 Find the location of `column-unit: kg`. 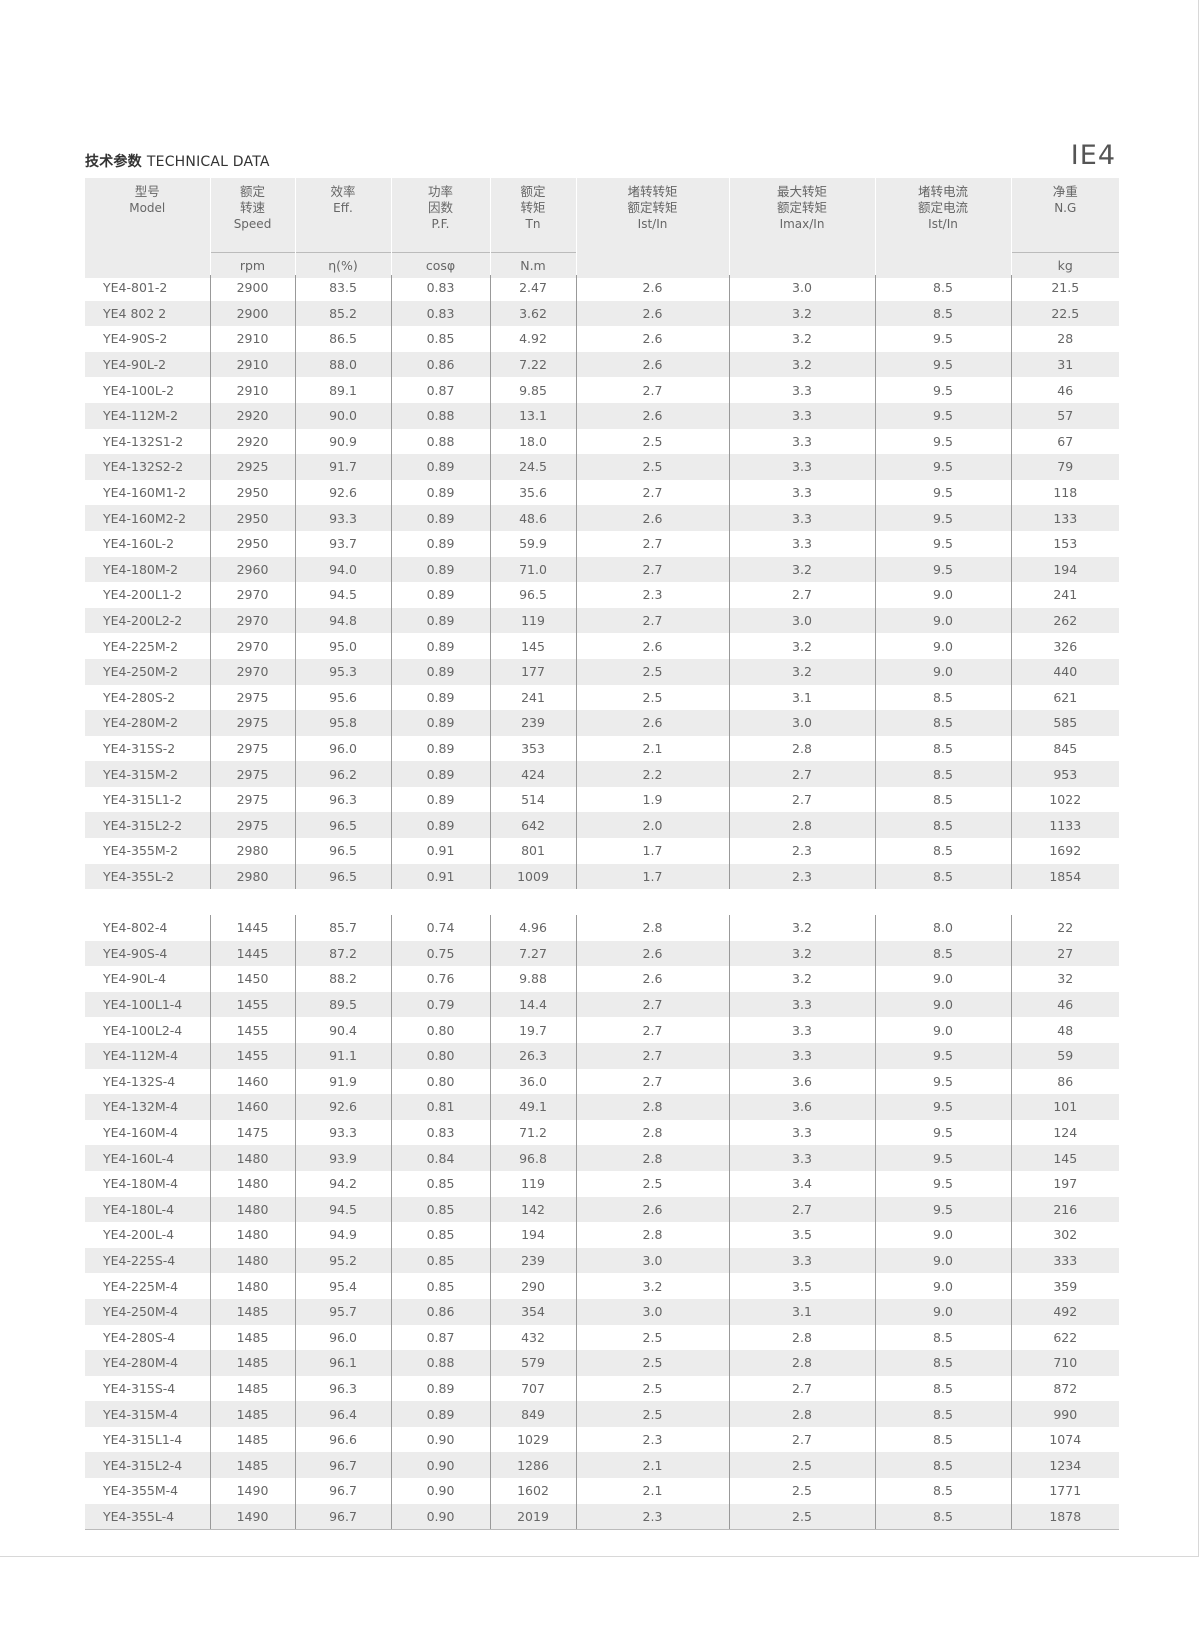

column-unit: kg is located at coordinates (1064, 265).